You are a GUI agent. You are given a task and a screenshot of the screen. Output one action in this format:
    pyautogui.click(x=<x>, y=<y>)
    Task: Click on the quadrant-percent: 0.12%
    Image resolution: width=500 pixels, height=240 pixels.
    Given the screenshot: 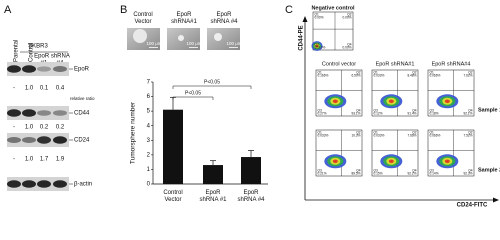 What is the action you would take?
    pyautogui.click(x=378, y=114)
    